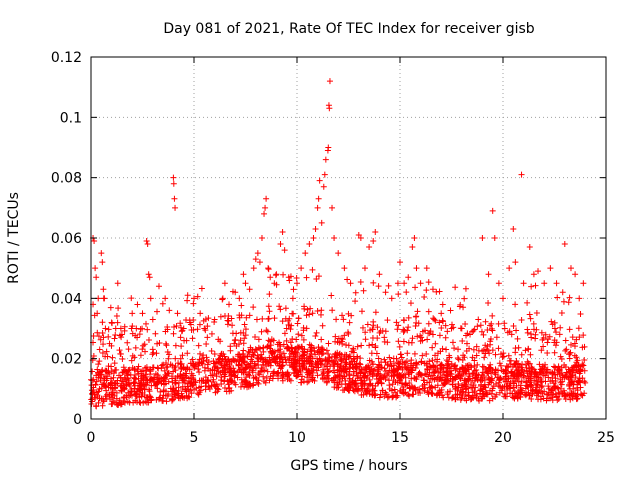 This screenshot has width=640, height=480. I want to click on x-tick-label: 5, so click(194, 438).